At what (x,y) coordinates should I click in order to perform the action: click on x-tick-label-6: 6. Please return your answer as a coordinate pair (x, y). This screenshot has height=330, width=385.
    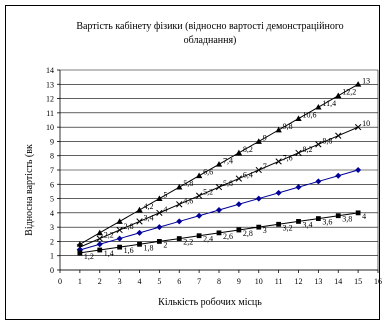
    Looking at the image, I should click on (179, 281).